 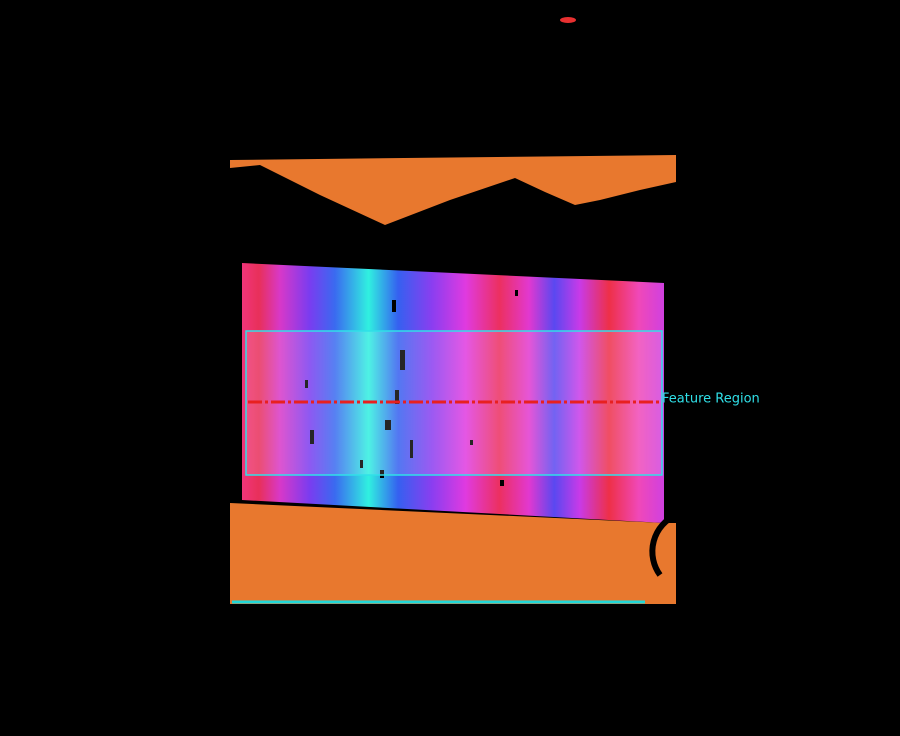 I want to click on speckles, so click(x=411, y=388).